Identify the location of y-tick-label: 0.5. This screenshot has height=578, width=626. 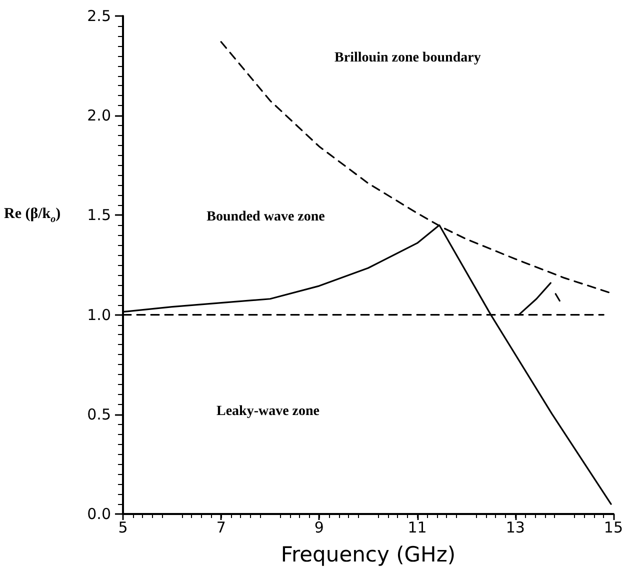
(99, 414).